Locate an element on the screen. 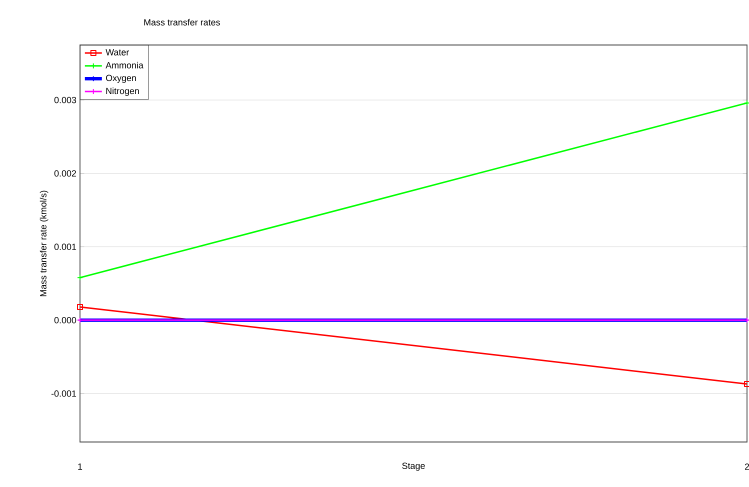  y-tick-label: 0.002 is located at coordinates (65, 173).